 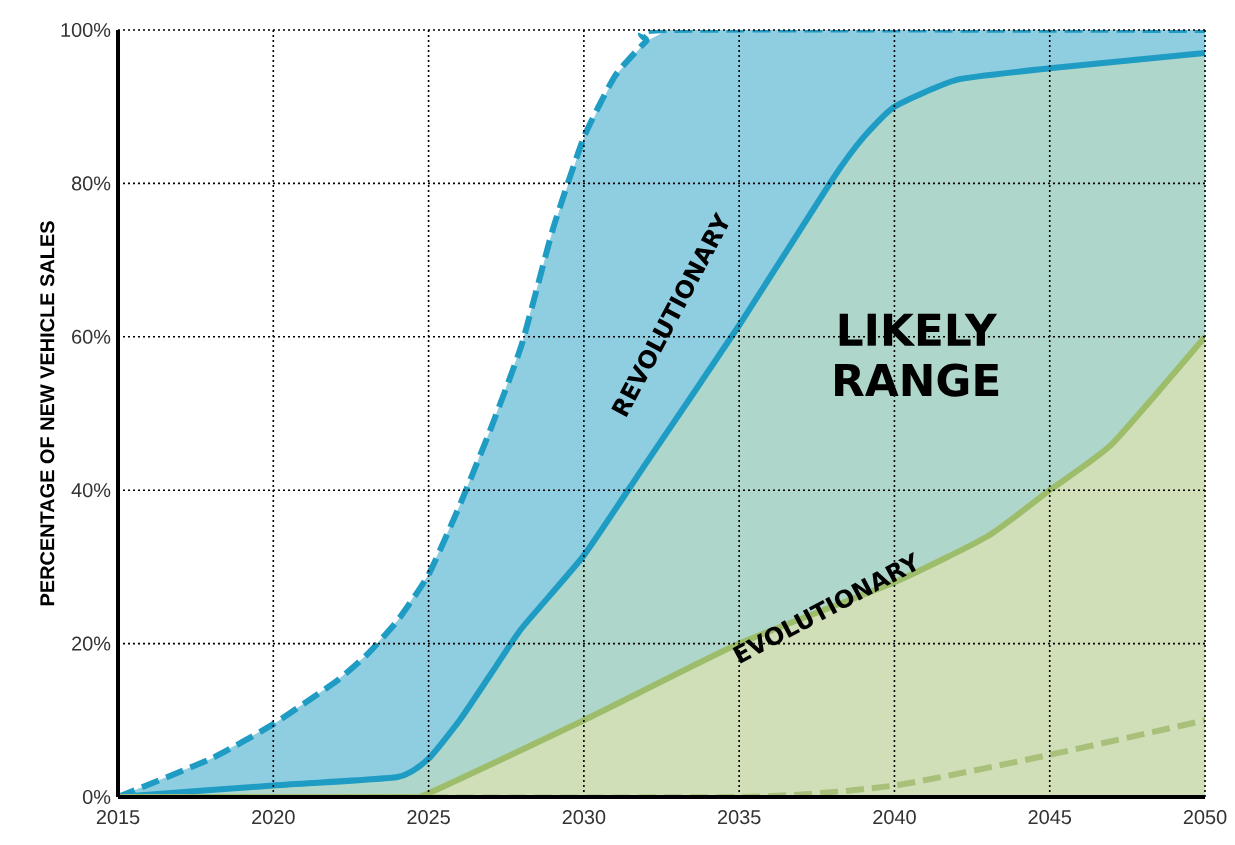 What do you see at coordinates (1205, 817) in the screenshot?
I see `x-tick-label: 2050` at bounding box center [1205, 817].